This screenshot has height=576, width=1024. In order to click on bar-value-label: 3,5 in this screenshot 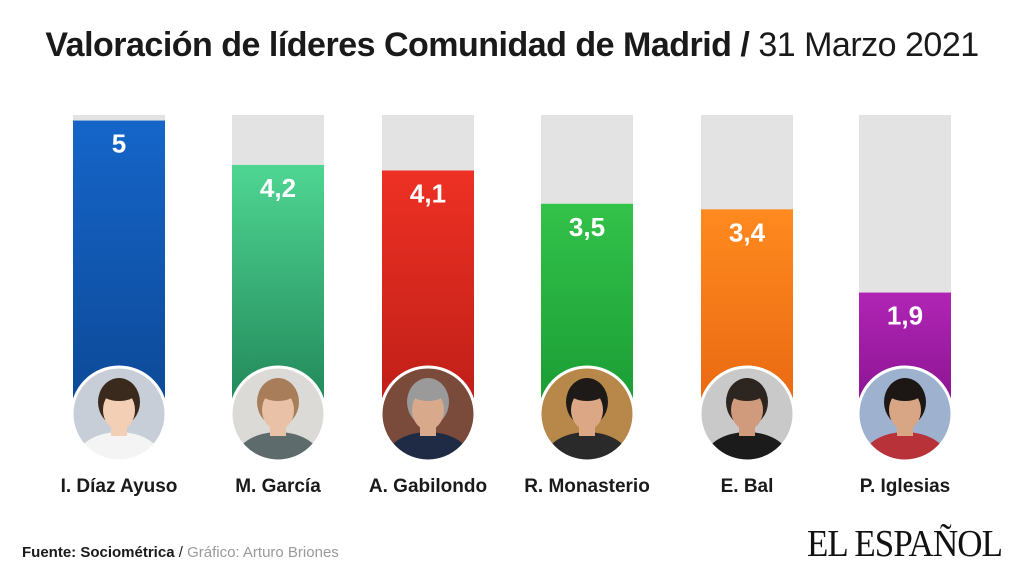, I will do `click(587, 227)`.